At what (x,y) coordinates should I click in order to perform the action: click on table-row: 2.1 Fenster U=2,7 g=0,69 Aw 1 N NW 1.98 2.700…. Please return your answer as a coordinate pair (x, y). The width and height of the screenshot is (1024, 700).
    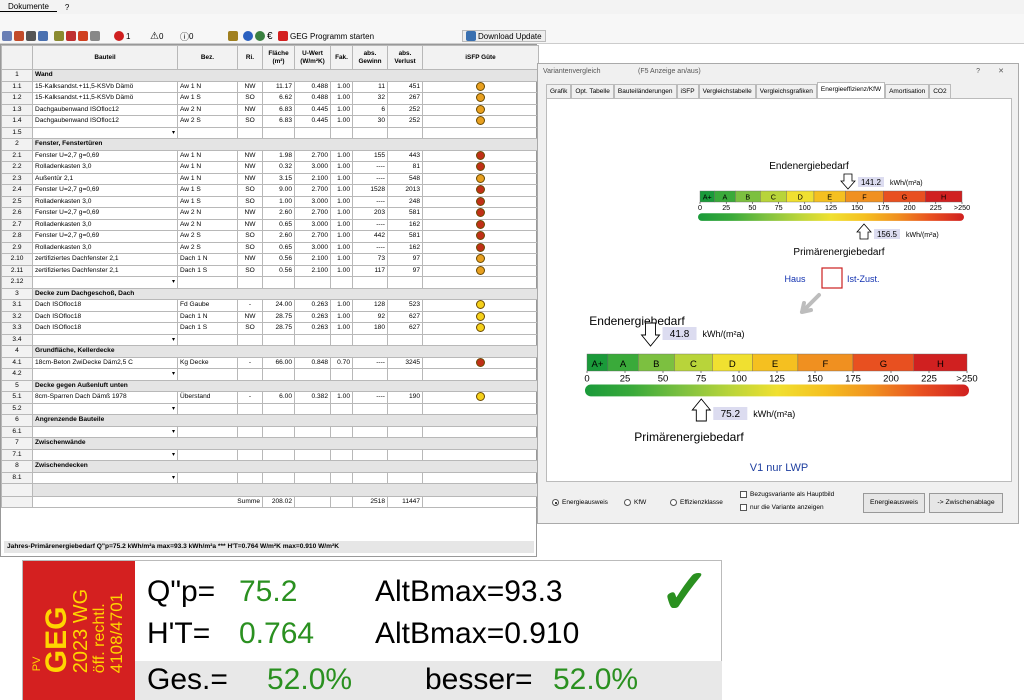
    Looking at the image, I should click on (270, 155).